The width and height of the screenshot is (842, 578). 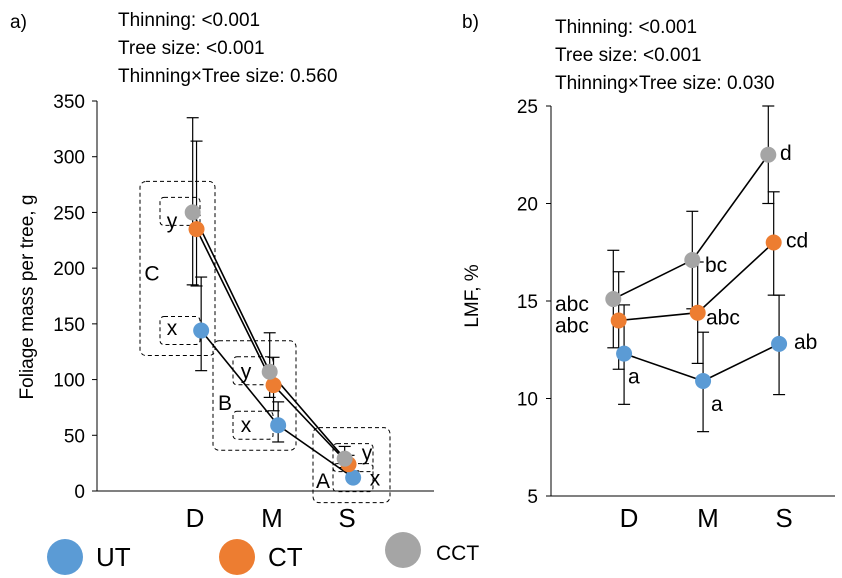 What do you see at coordinates (783, 518) in the screenshot?
I see `panel-b-x-tick-label: S` at bounding box center [783, 518].